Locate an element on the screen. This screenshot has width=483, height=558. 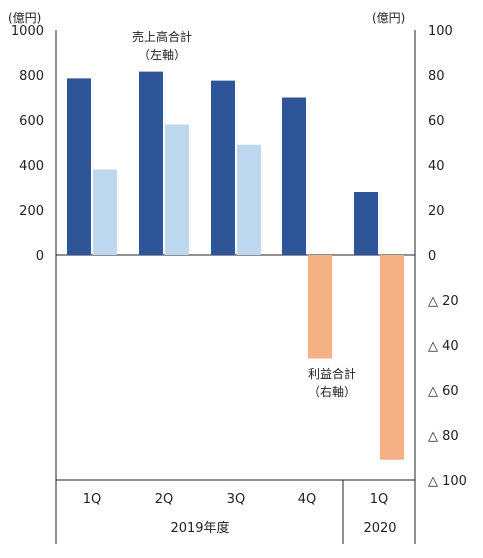
left-tick-label: 800 is located at coordinates (31, 76).